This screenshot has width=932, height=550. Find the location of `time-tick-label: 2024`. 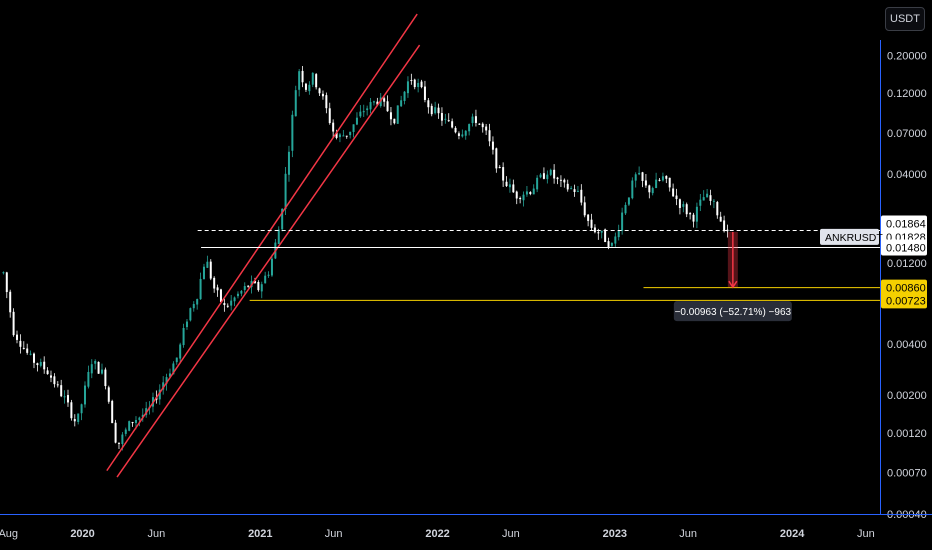

time-tick-label: 2024 is located at coordinates (792, 534).